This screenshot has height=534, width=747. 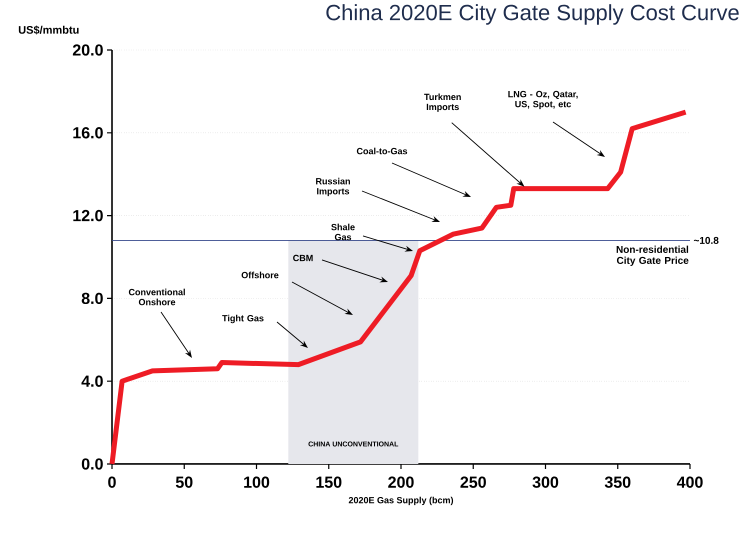 What do you see at coordinates (260, 275) in the screenshot?
I see `annotation: Offshore` at bounding box center [260, 275].